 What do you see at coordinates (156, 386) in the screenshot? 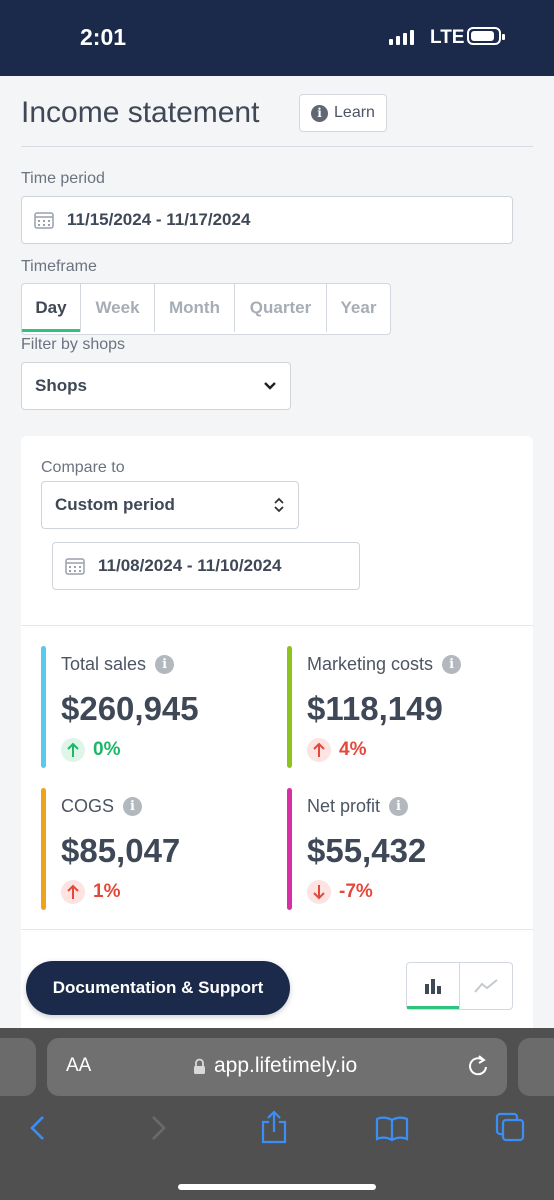
I see `shops-dropdown: Shops` at bounding box center [156, 386].